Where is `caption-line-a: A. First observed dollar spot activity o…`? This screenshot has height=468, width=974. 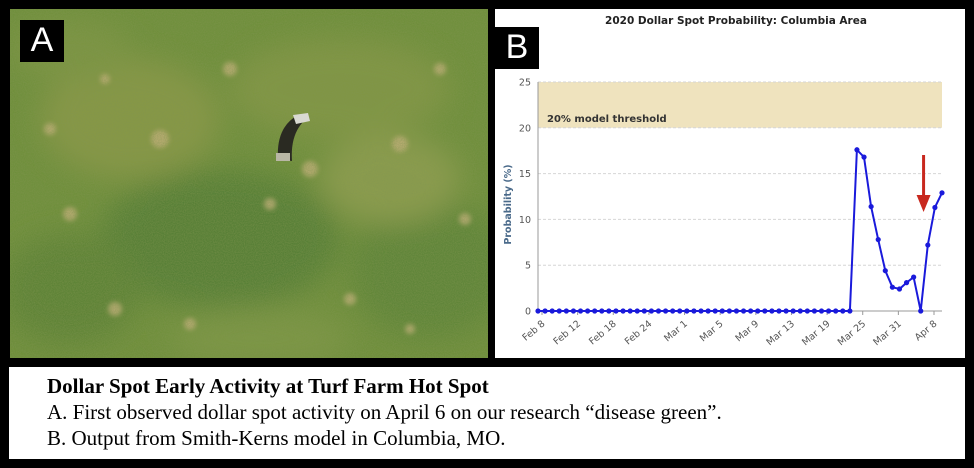
caption-line-a: A. First observed dollar spot activity o… is located at coordinates (384, 412).